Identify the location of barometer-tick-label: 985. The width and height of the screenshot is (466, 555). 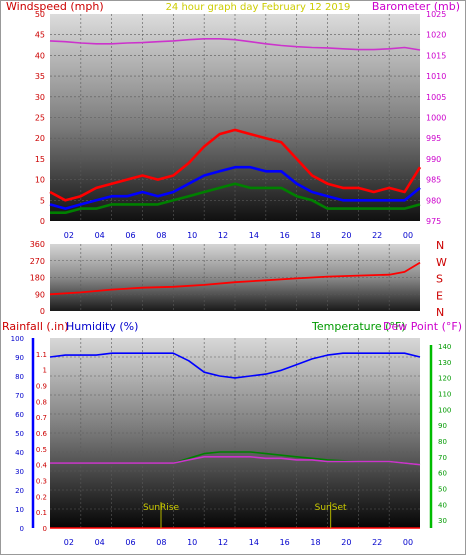
(433, 180).